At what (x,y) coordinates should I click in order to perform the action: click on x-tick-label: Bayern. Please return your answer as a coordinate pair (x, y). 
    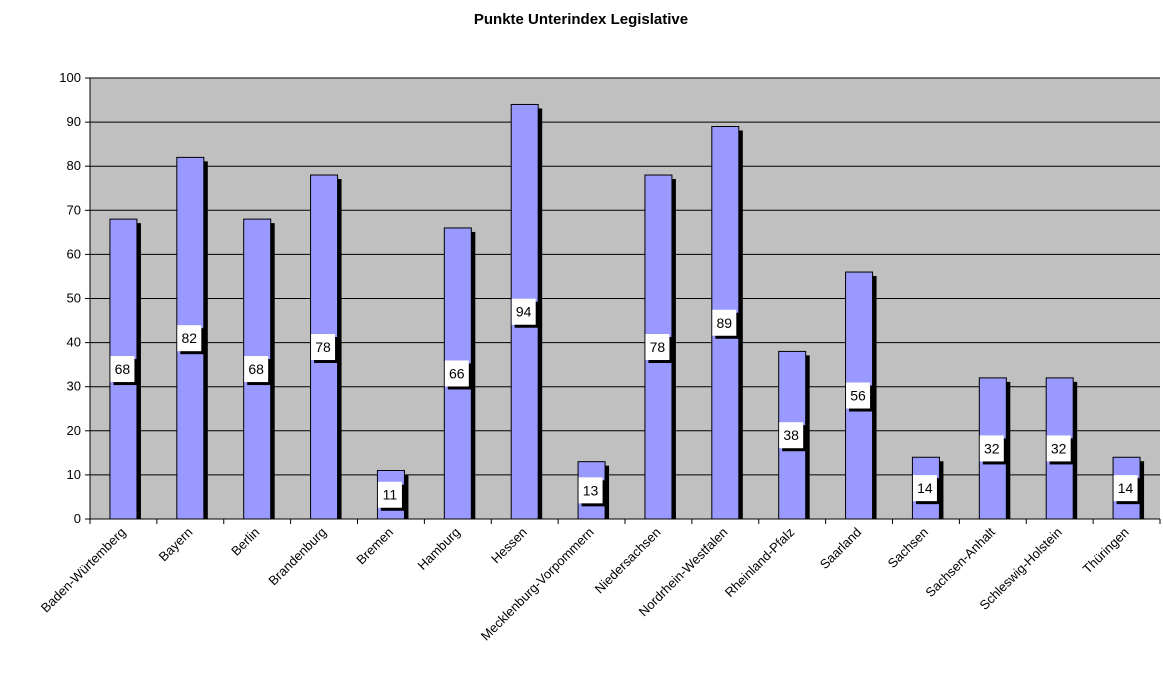
    Looking at the image, I should click on (176, 545).